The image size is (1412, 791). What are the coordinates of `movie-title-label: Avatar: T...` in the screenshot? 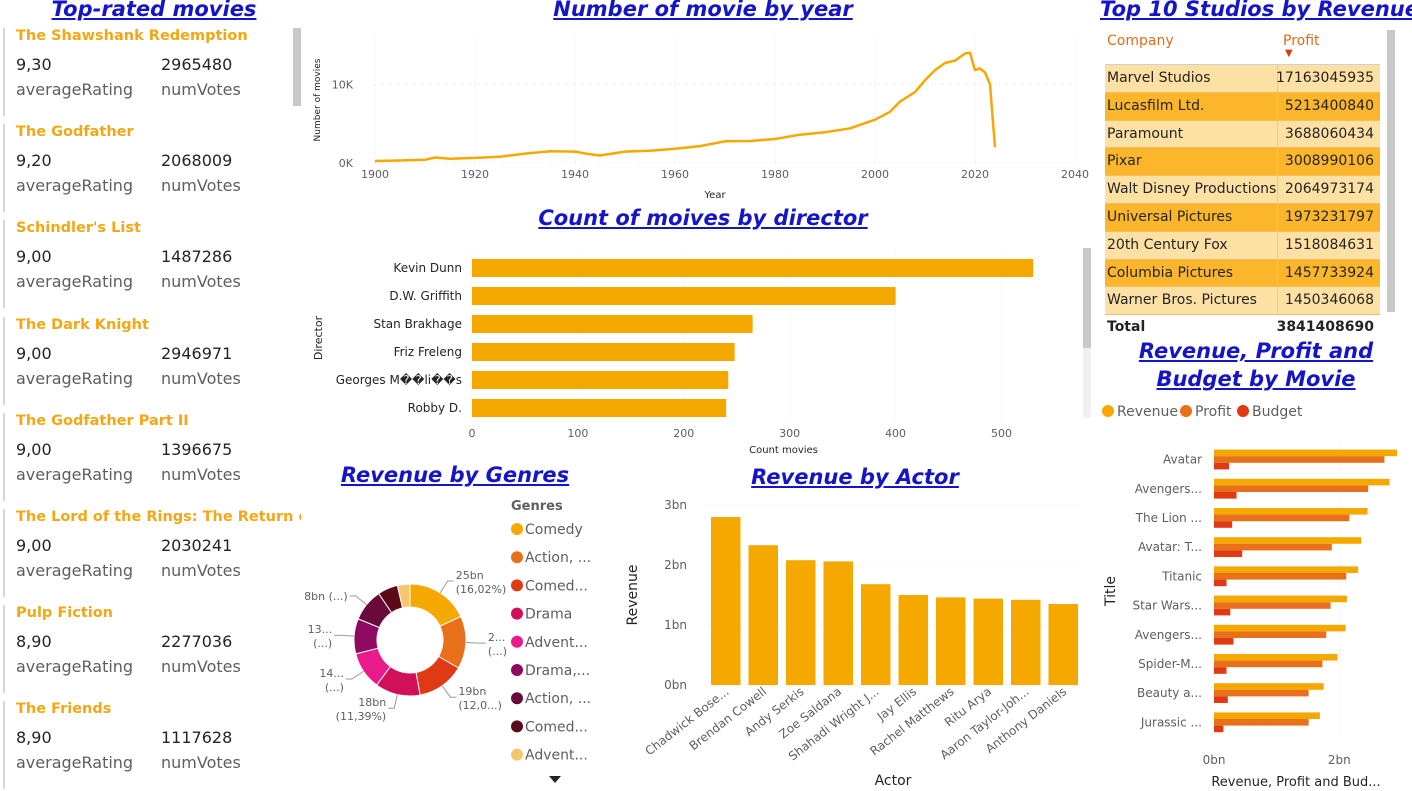 It's located at (1170, 547).